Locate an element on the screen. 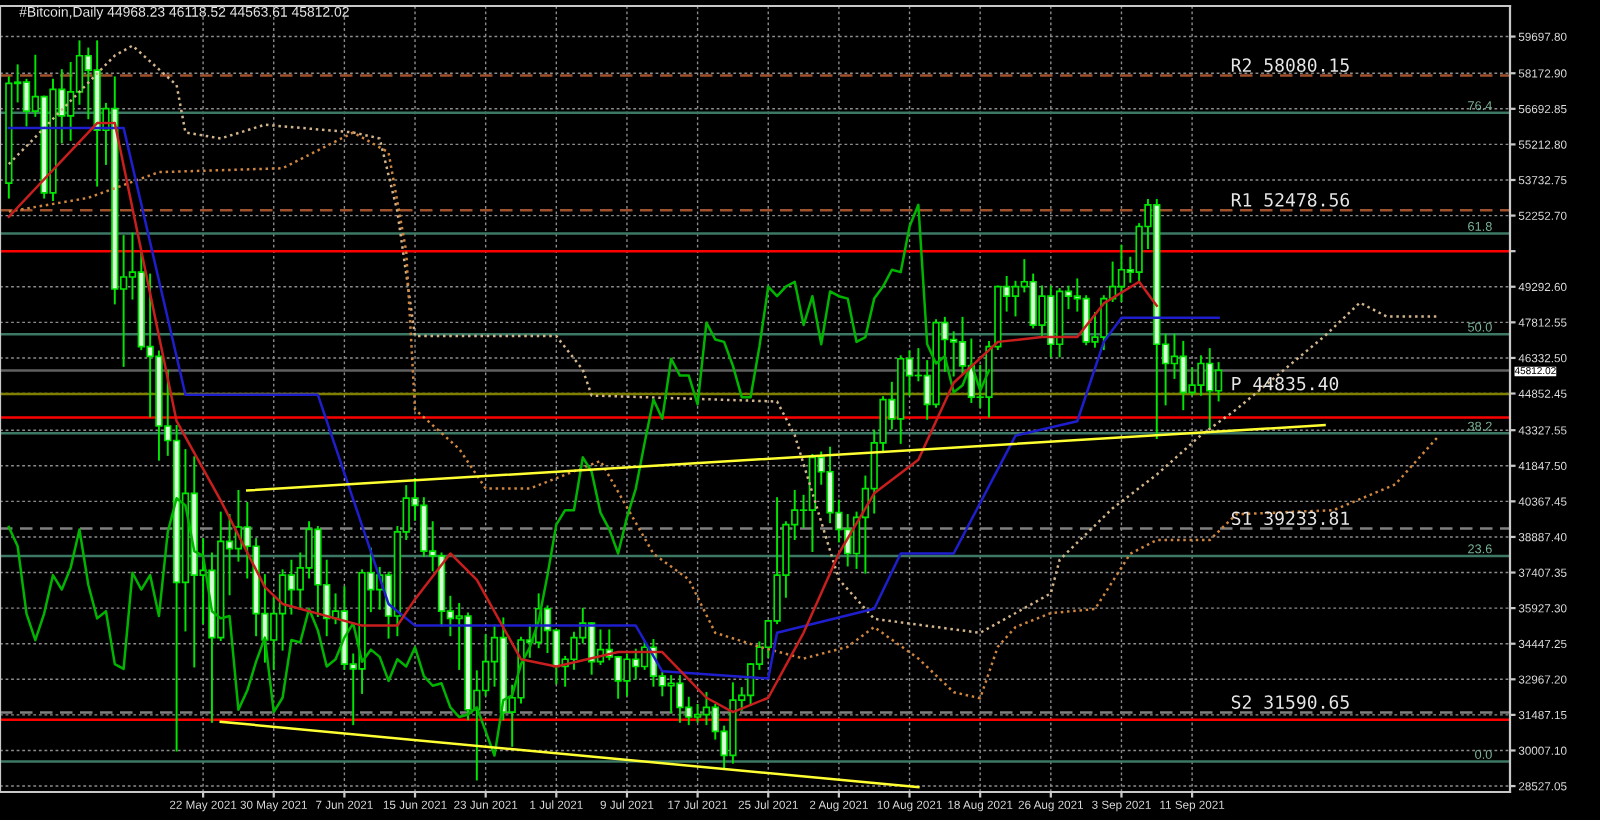 The image size is (1600, 820). ref-line-label: S2 31590.65 is located at coordinates (1290, 702).